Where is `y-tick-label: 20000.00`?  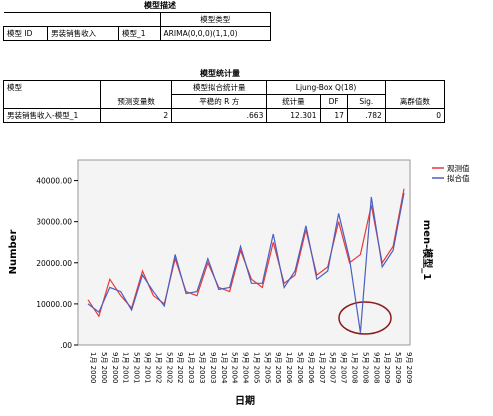 y-tick-label: 20000.00 is located at coordinates (54, 263).